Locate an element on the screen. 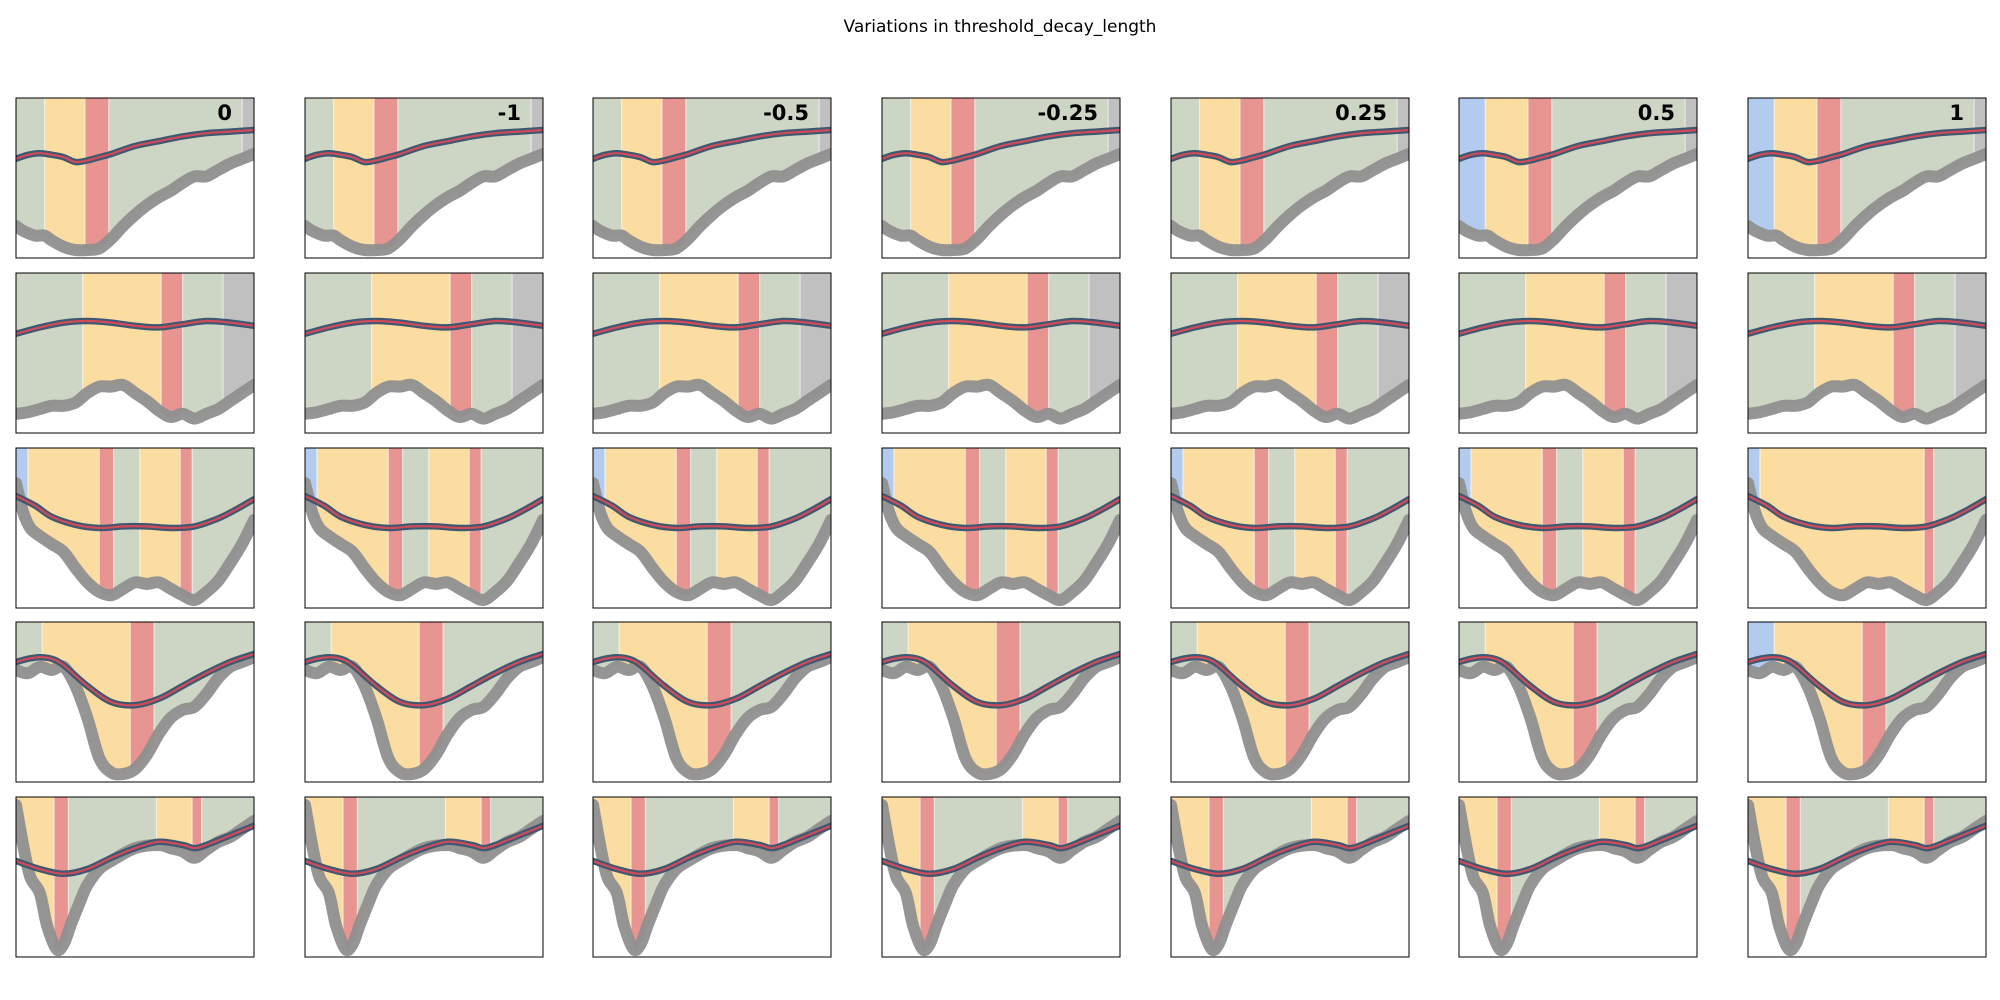 This screenshot has height=1000, width=2000. panel-r4-c5 is located at coordinates (1290, 702).